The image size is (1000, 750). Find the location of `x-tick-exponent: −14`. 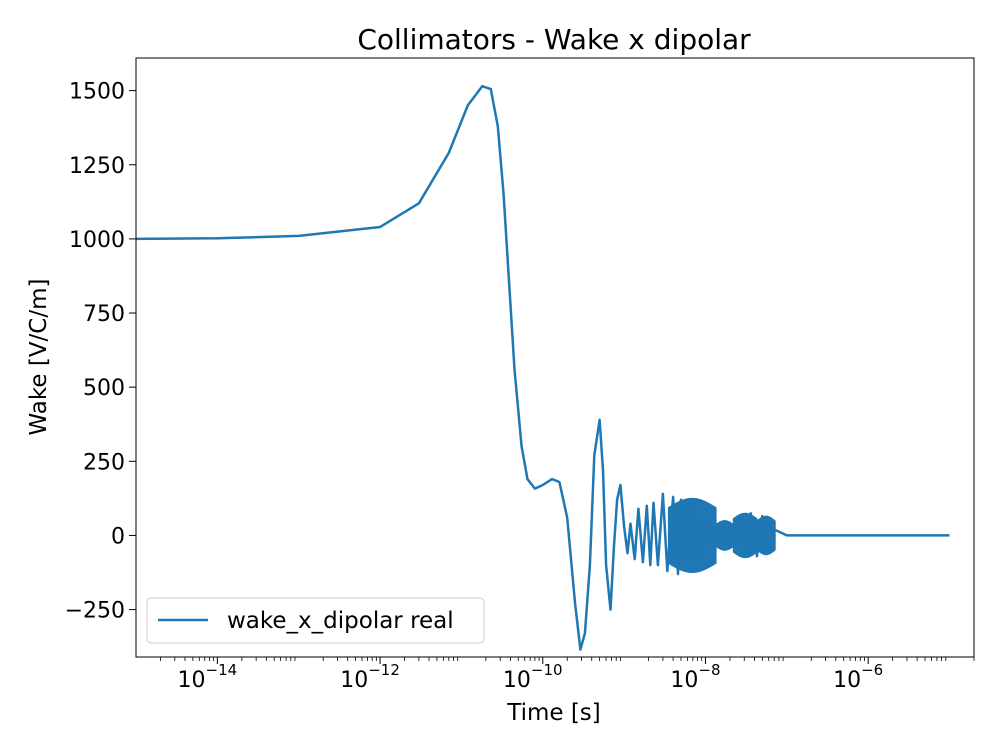

x-tick-exponent: −14 is located at coordinates (222, 670).